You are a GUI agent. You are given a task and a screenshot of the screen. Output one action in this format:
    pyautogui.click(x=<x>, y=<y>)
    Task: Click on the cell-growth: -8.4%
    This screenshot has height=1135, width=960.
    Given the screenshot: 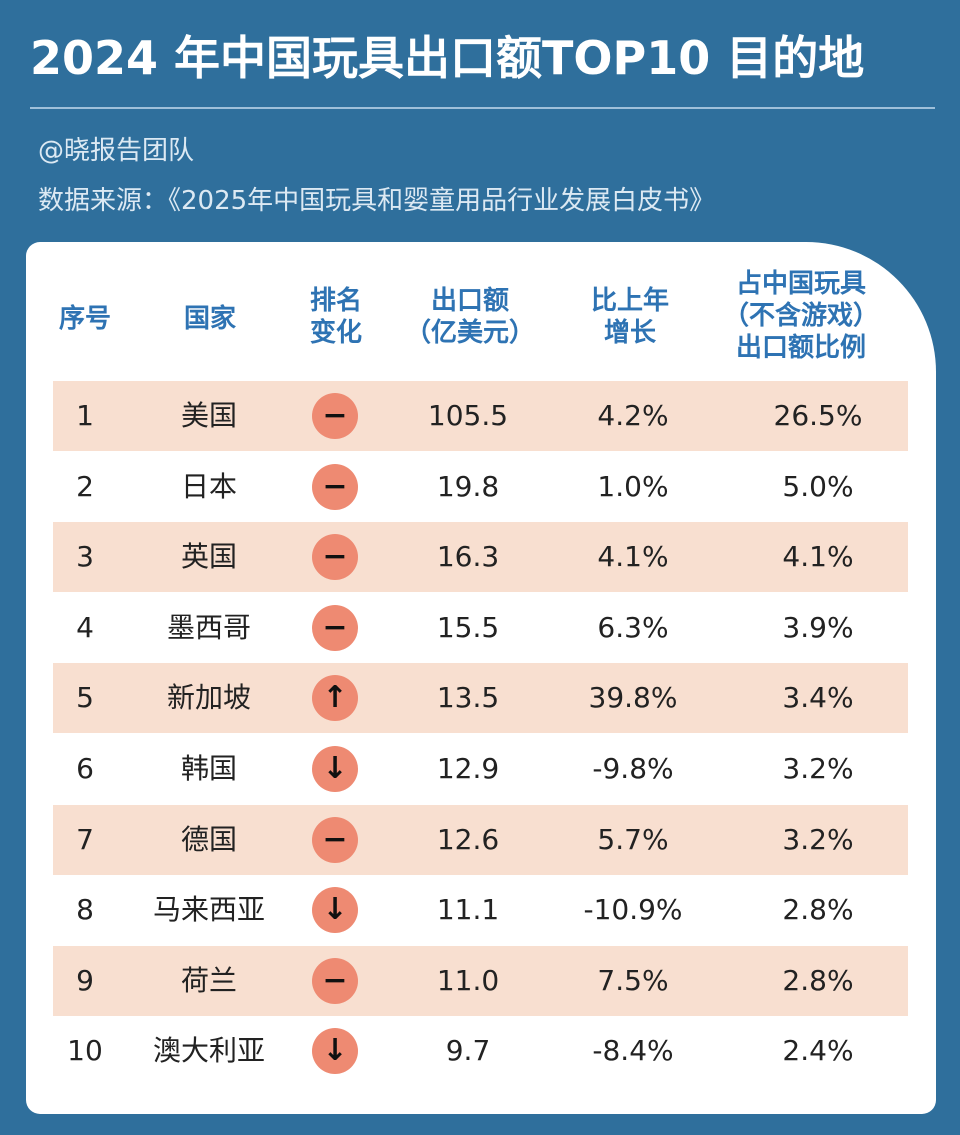 What is the action you would take?
    pyautogui.click(x=633, y=1051)
    